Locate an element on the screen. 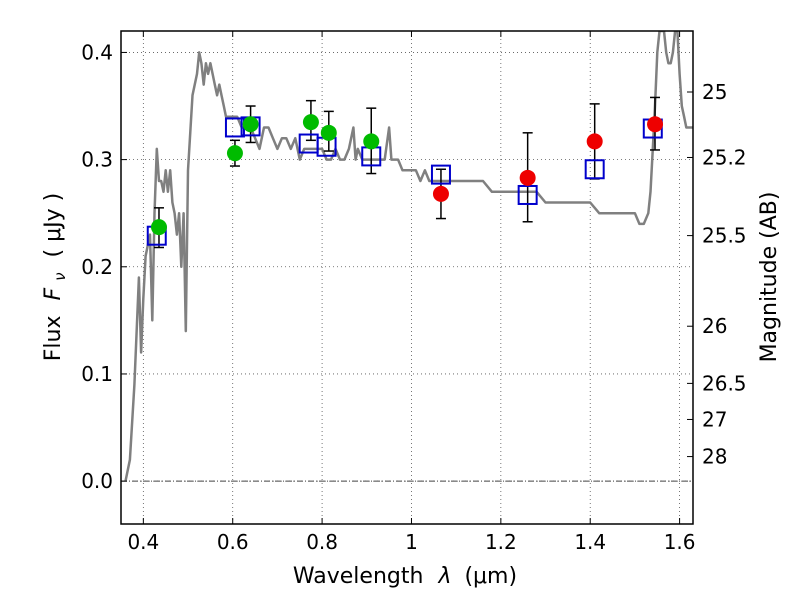 The image size is (800, 604). y-tick-label: 0.2 is located at coordinates (97, 267).